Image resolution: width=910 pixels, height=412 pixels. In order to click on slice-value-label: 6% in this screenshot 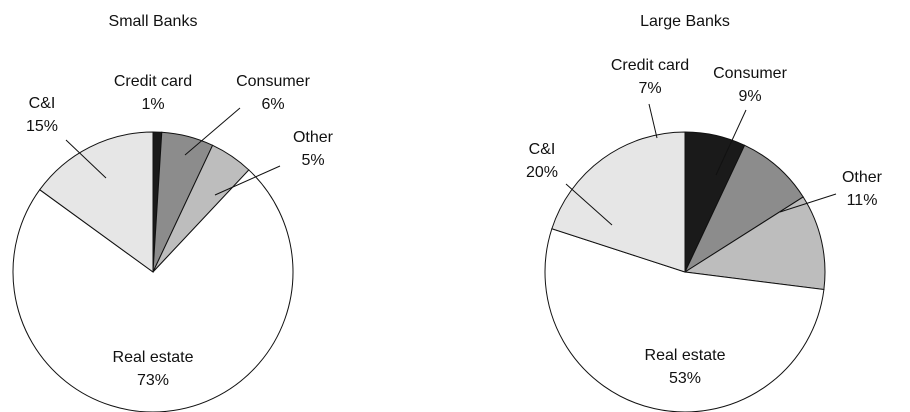, I will do `click(272, 104)`.